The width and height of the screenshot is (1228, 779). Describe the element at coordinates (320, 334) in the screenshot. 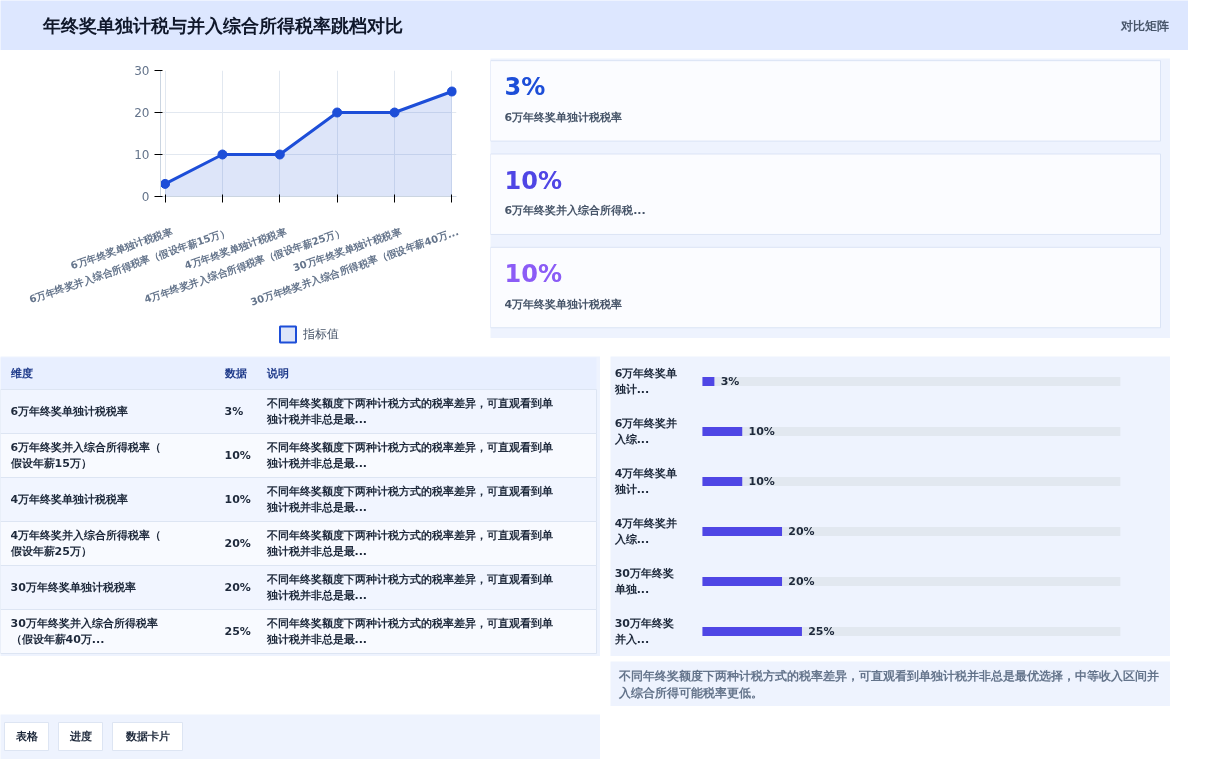

I see `legend-label: 指标值` at that location.